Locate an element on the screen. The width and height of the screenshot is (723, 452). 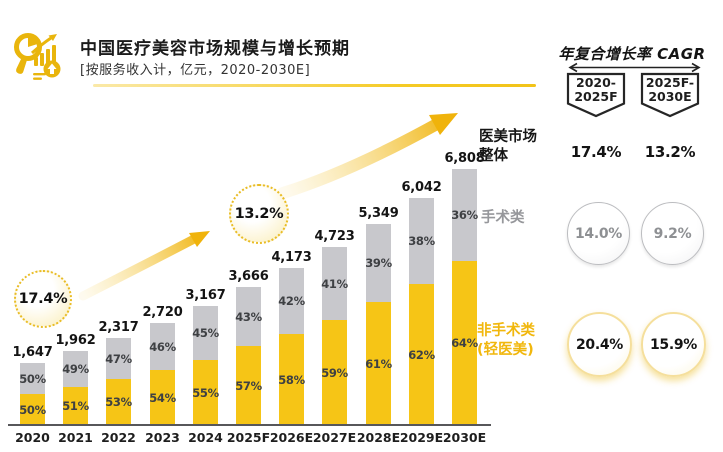
bar-2030E: 36% 64% is located at coordinates (464, 297).